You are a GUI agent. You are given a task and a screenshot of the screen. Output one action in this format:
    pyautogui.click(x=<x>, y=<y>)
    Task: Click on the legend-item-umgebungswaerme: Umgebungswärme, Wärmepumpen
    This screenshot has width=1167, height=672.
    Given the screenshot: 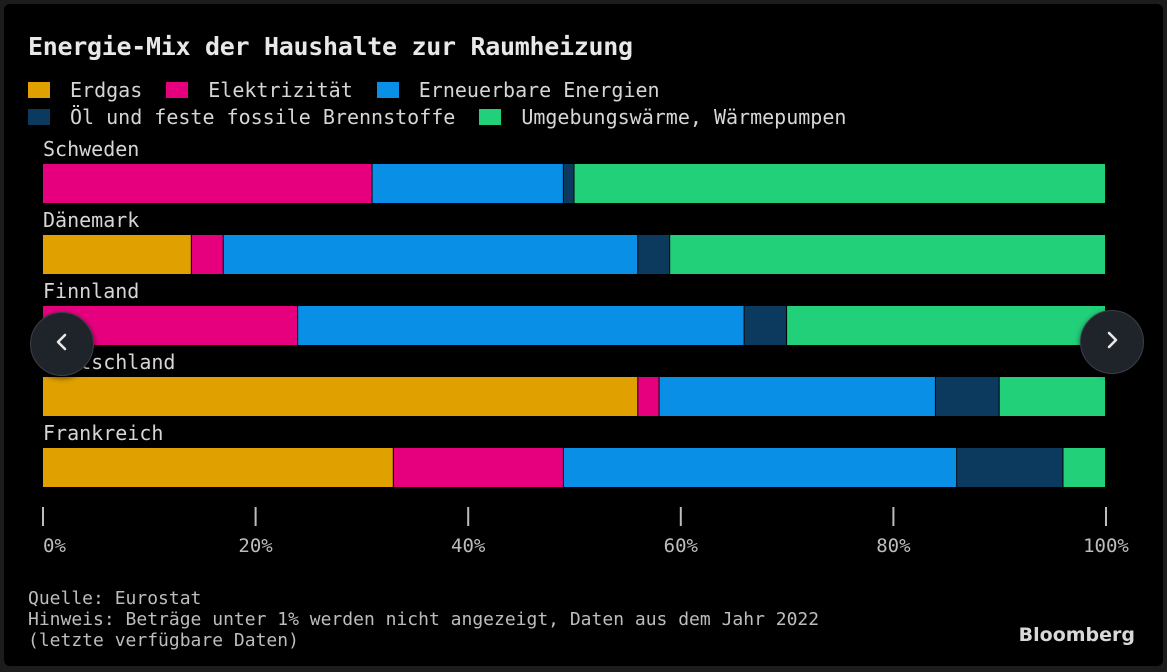 What is the action you would take?
    pyautogui.click(x=662, y=117)
    